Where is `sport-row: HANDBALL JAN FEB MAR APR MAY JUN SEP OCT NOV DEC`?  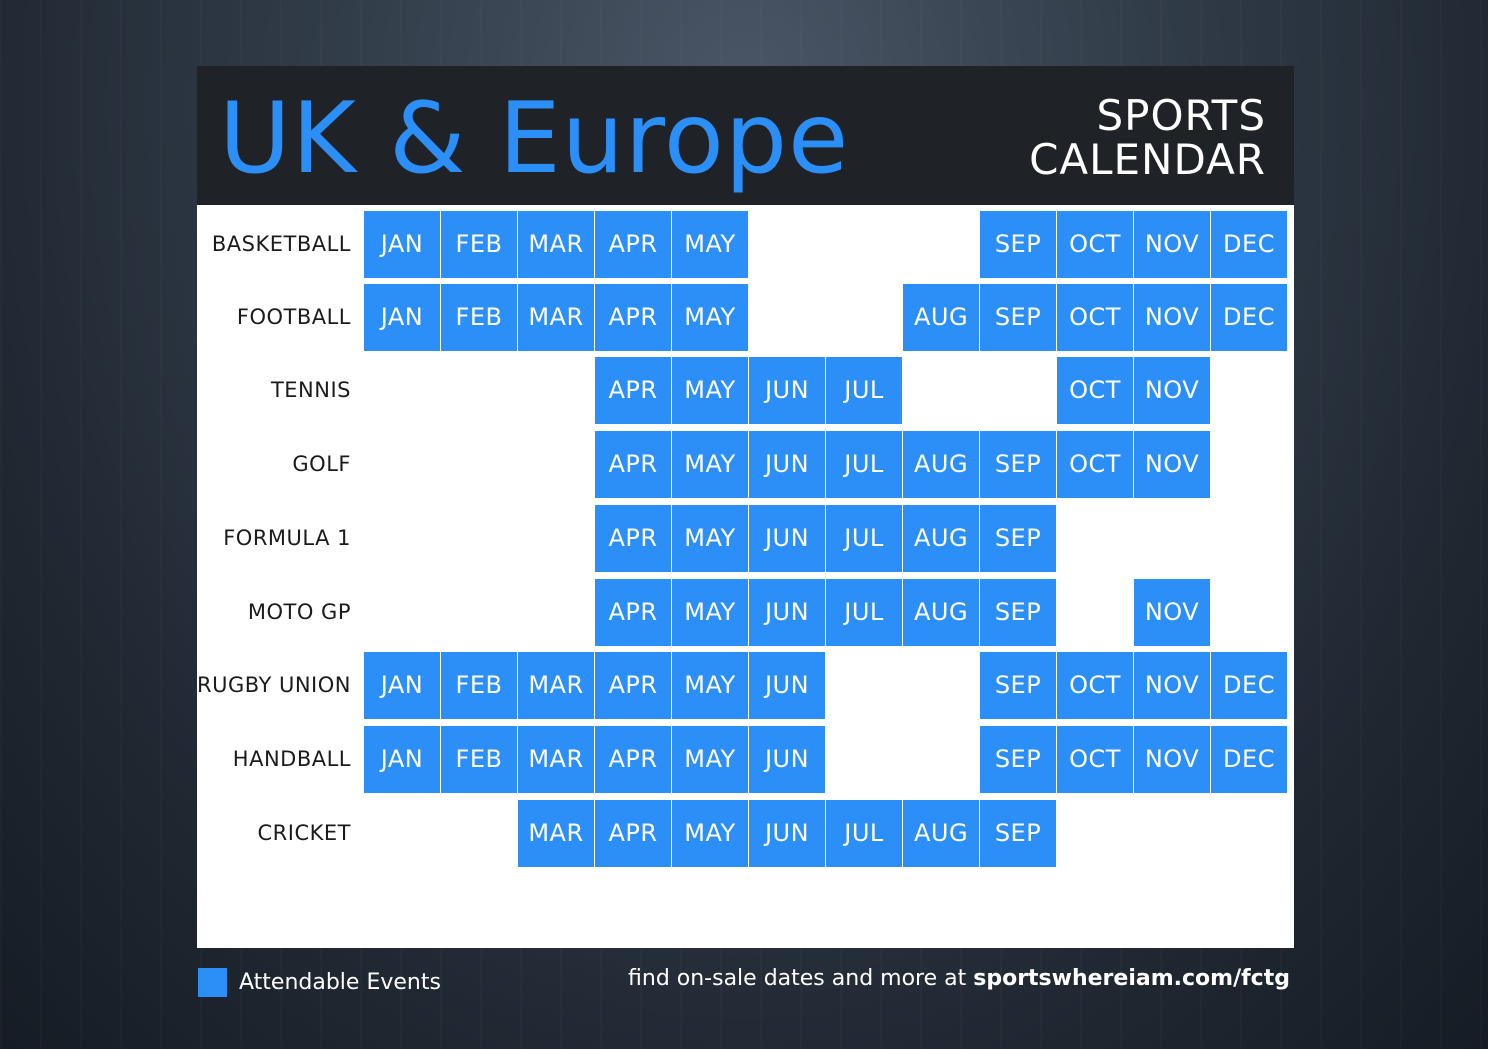 sport-row: HANDBALL JAN FEB MAR APR MAY JUN SEP OCT NOV DEC is located at coordinates (745, 759).